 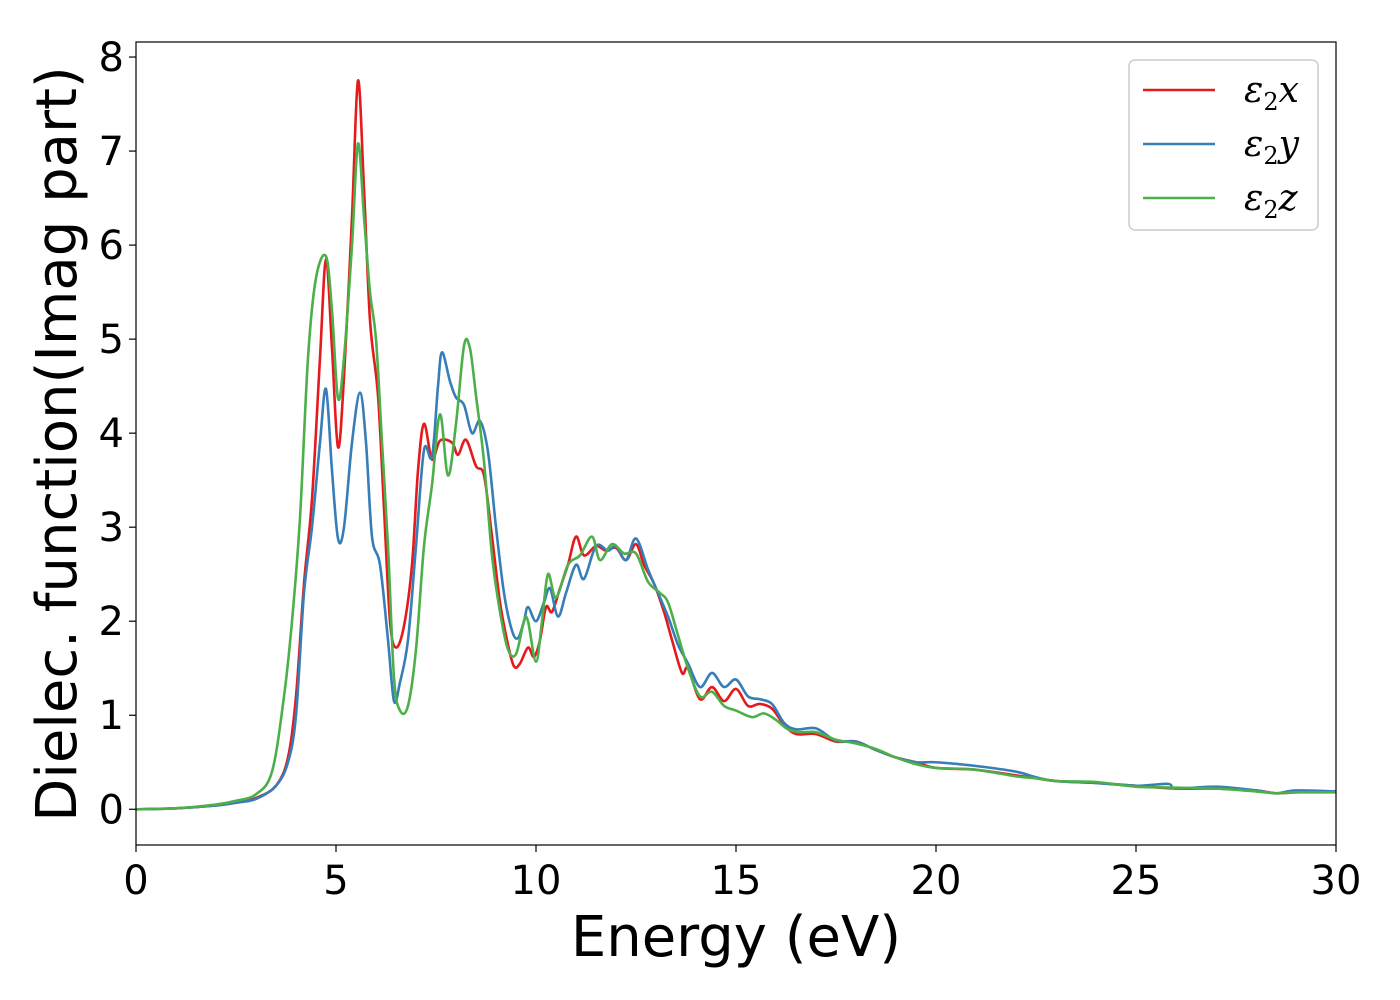 I want to click on legend-box, so click(x=1223, y=145).